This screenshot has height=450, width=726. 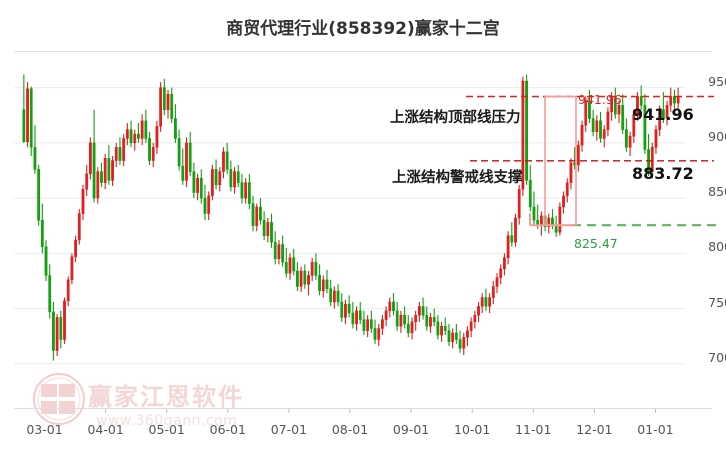 What do you see at coordinates (596, 243) in the screenshot?
I see `box-bottom-price-tag: 825.47` at bounding box center [596, 243].